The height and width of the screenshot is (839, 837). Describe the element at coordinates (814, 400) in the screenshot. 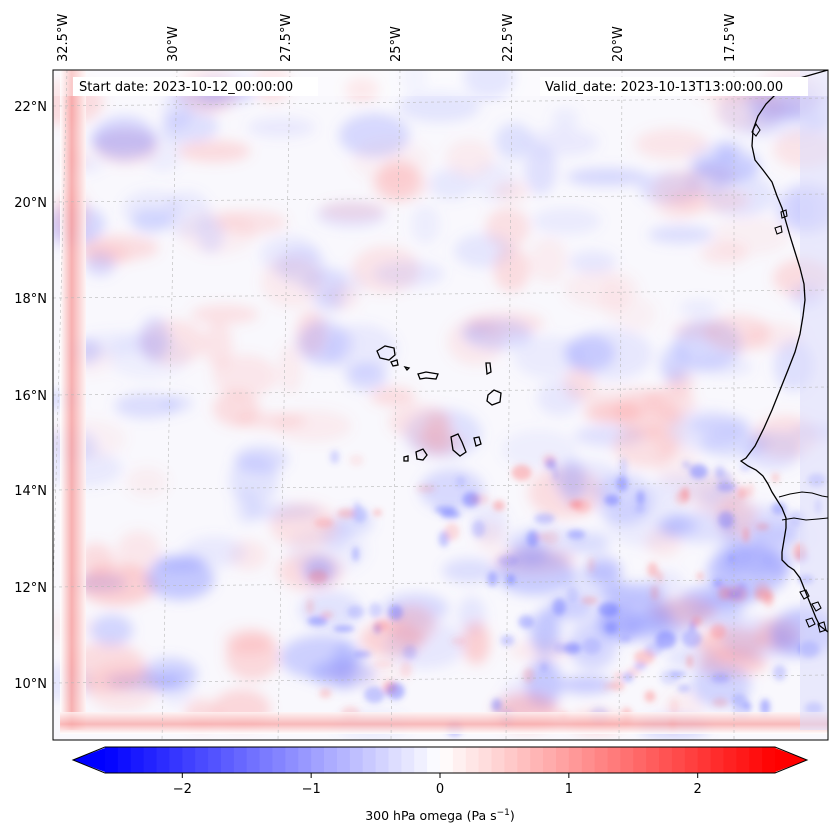

I see `right-boundary-band` at that location.